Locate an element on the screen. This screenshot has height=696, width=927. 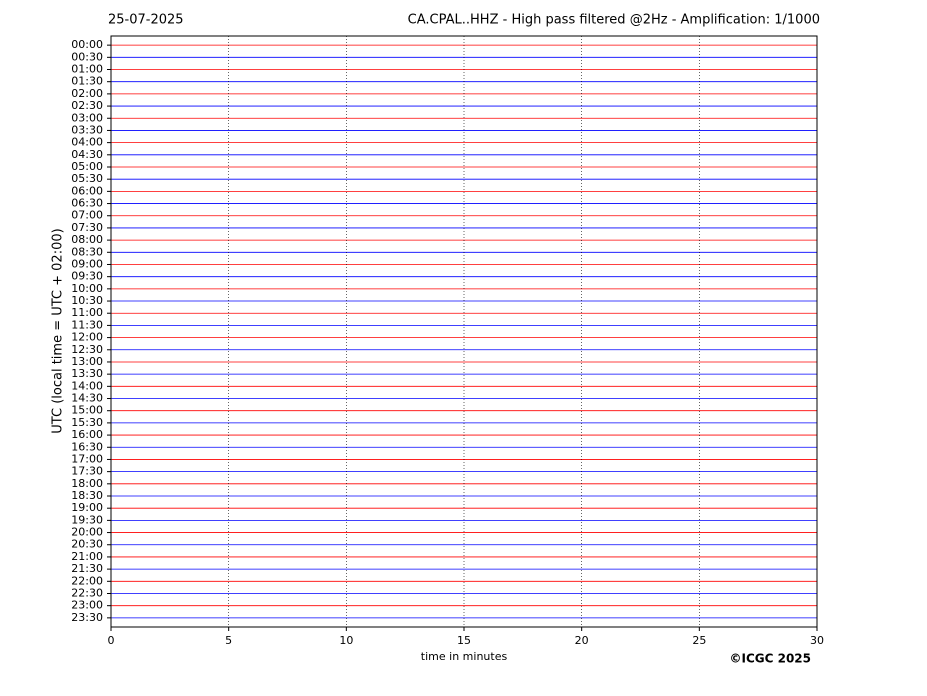
y-tick-label: 14:00 is located at coordinates (87, 385).